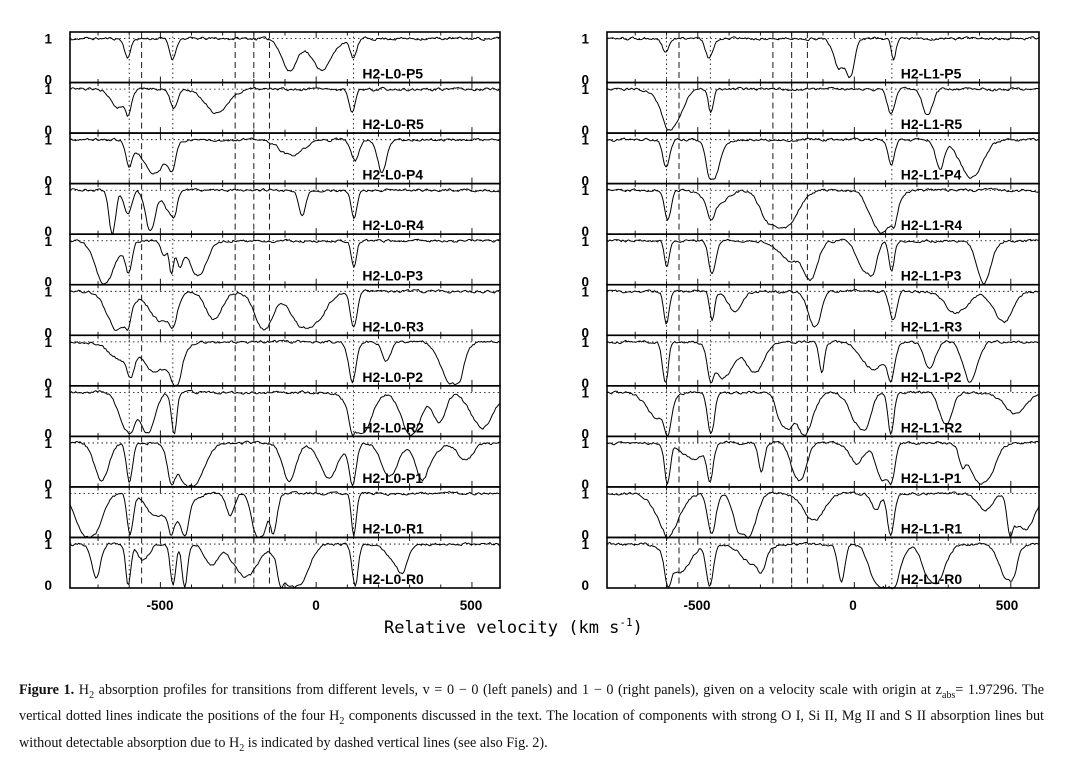 The image size is (1065, 780). Describe the element at coordinates (932, 326) in the screenshot. I see `transition-label: H2-L1-R3` at that location.